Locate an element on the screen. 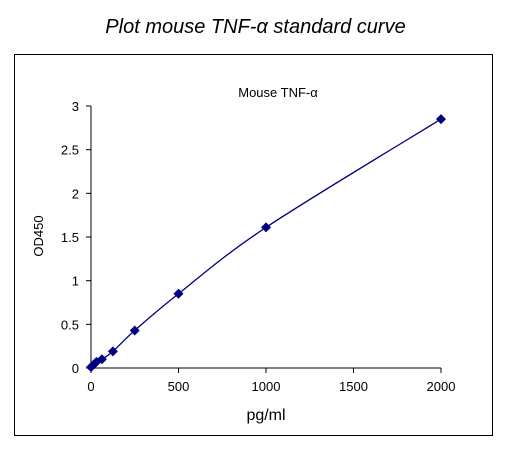 This screenshot has height=460, width=511. y-tick-label: 2 is located at coordinates (75, 193).